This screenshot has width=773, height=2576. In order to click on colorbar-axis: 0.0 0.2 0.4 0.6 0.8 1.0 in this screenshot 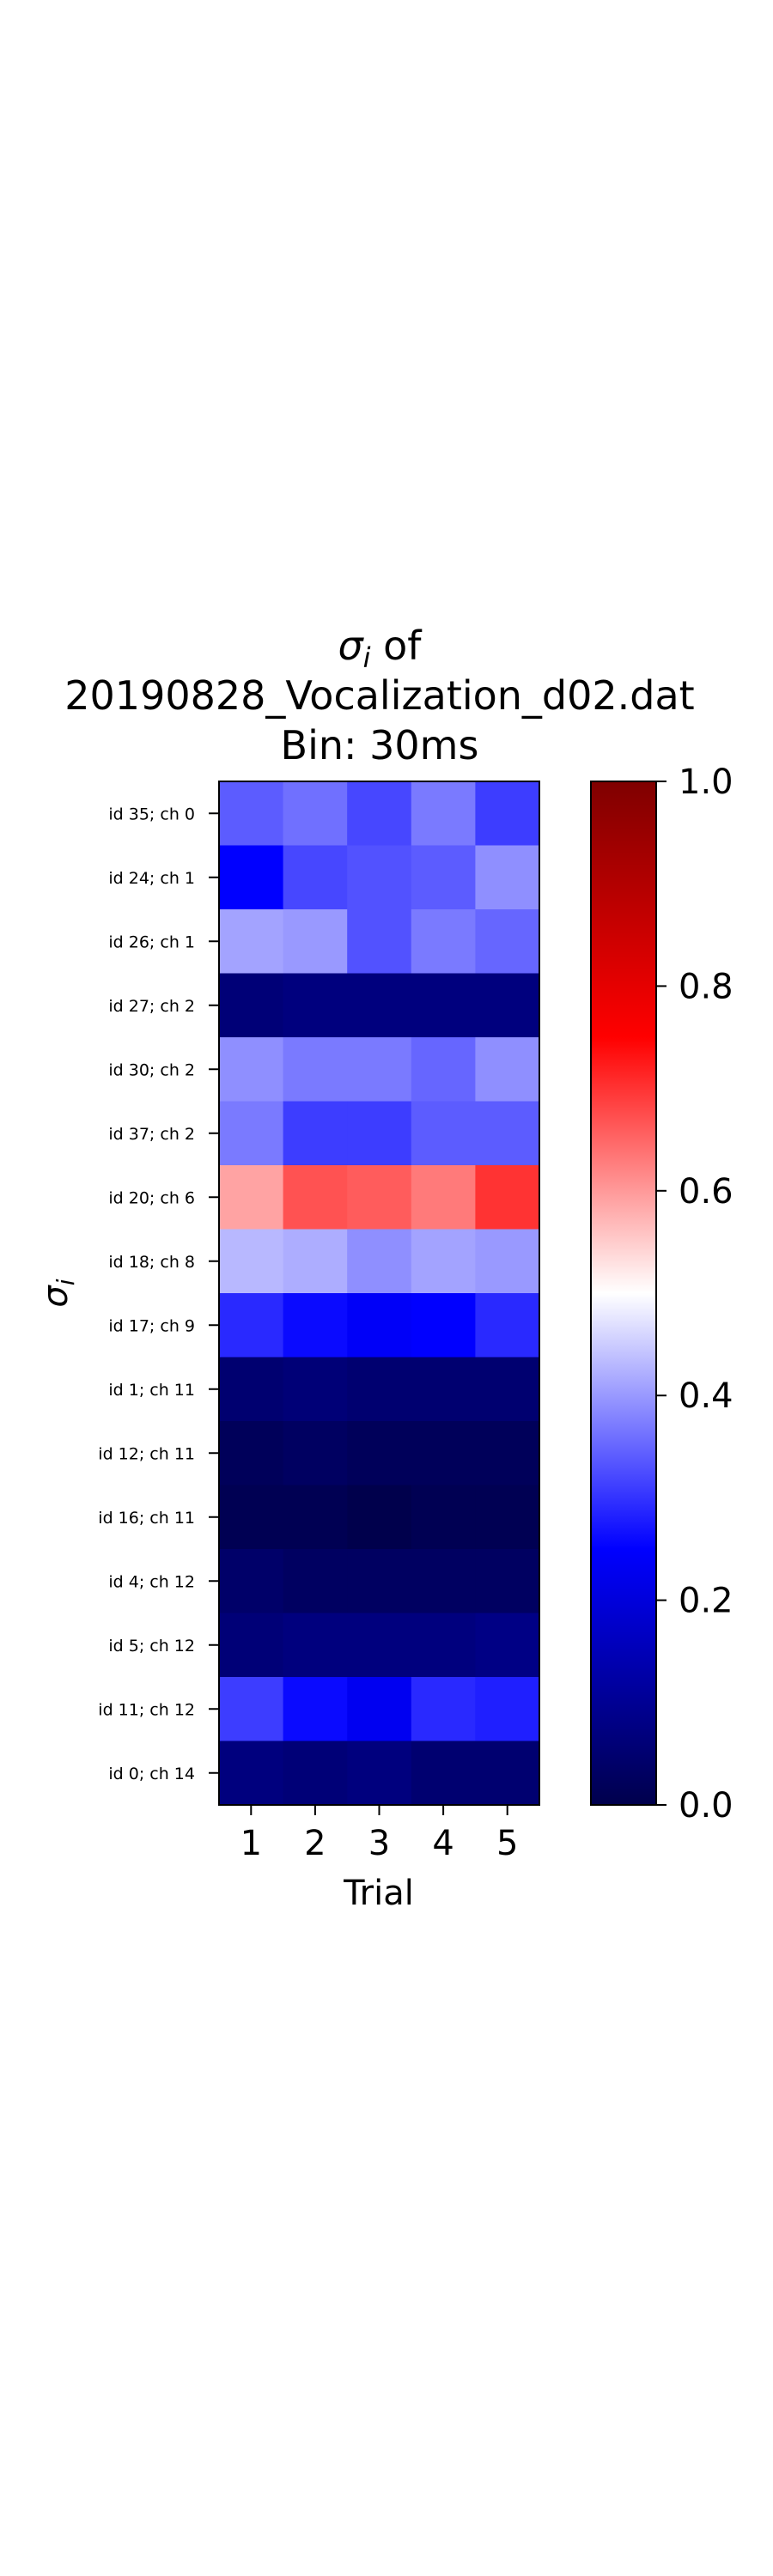, I will do `click(694, 1294)`.